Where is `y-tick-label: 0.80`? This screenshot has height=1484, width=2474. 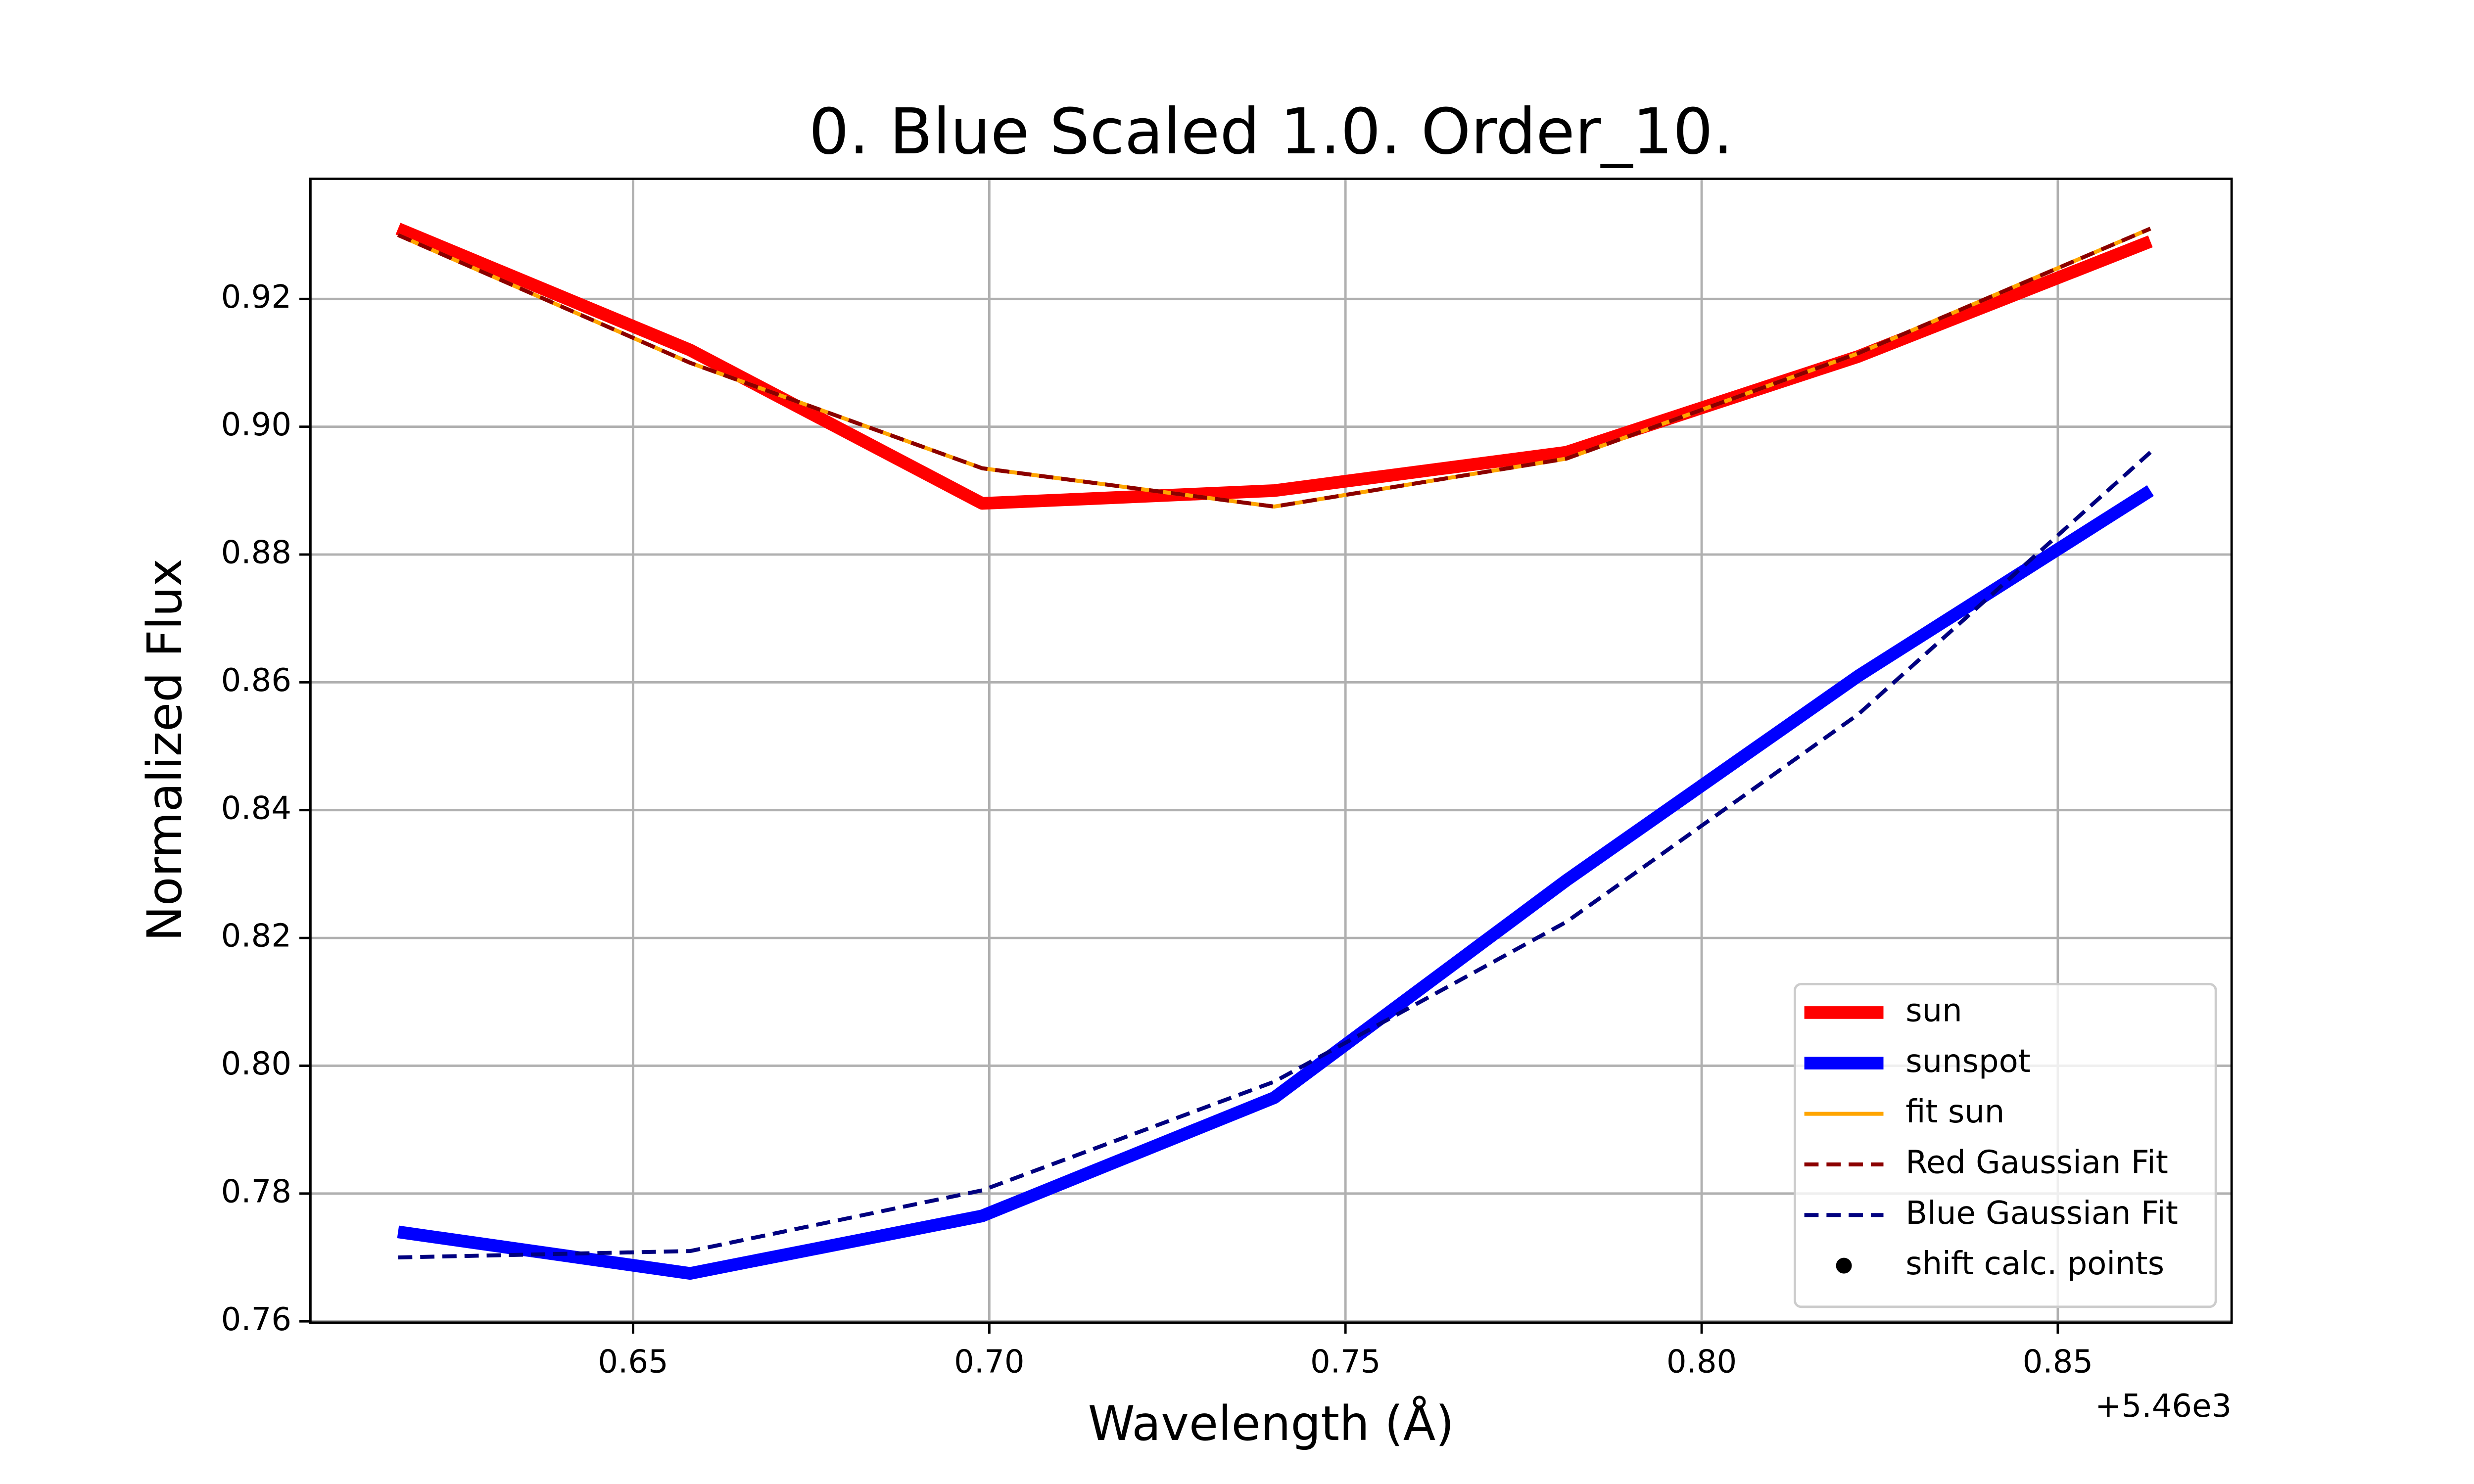
y-tick-label: 0.80 is located at coordinates (256, 1064).